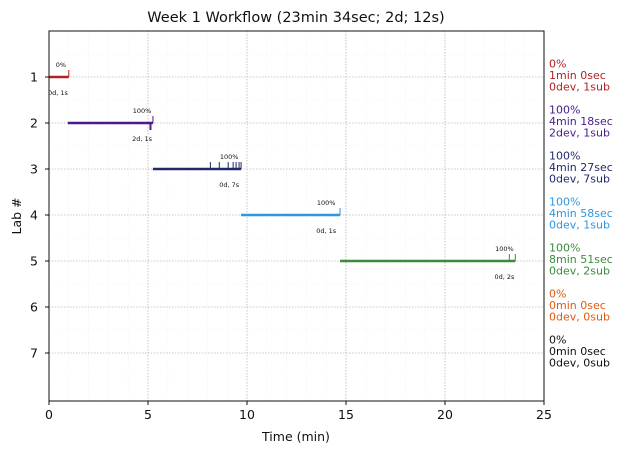 This screenshot has width=623, height=453. Describe the element at coordinates (298, 411) in the screenshot. I see `x-axis: 0 5 10 15 20 25` at that location.